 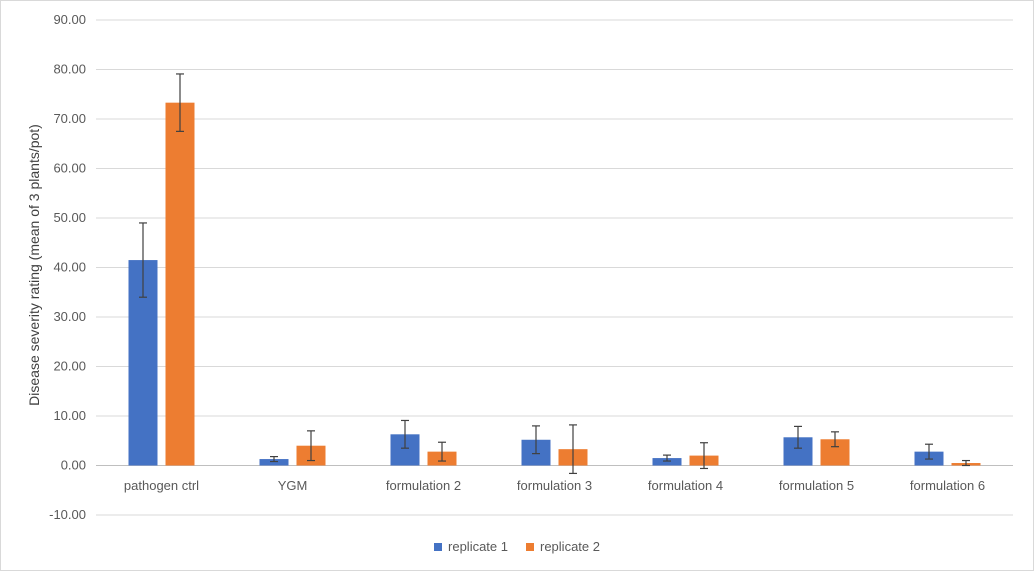 I want to click on x-tick-label: formulation 5, so click(x=816, y=485).